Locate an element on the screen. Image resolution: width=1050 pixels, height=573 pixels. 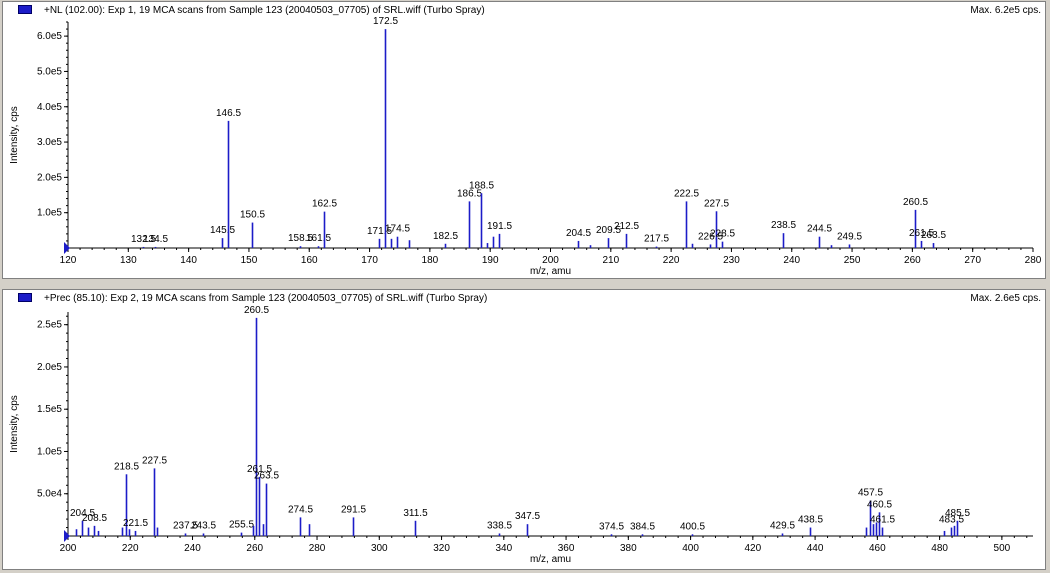
x-tick-label: 150 is located at coordinates (249, 260).